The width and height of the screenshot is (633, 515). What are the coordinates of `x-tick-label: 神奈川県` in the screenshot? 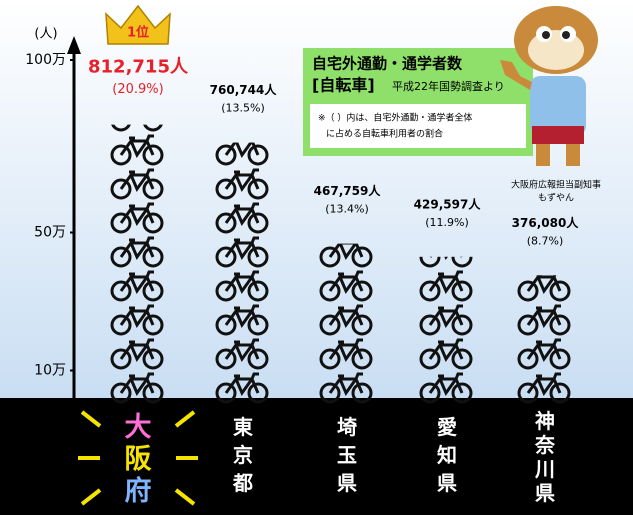 It's located at (545, 457).